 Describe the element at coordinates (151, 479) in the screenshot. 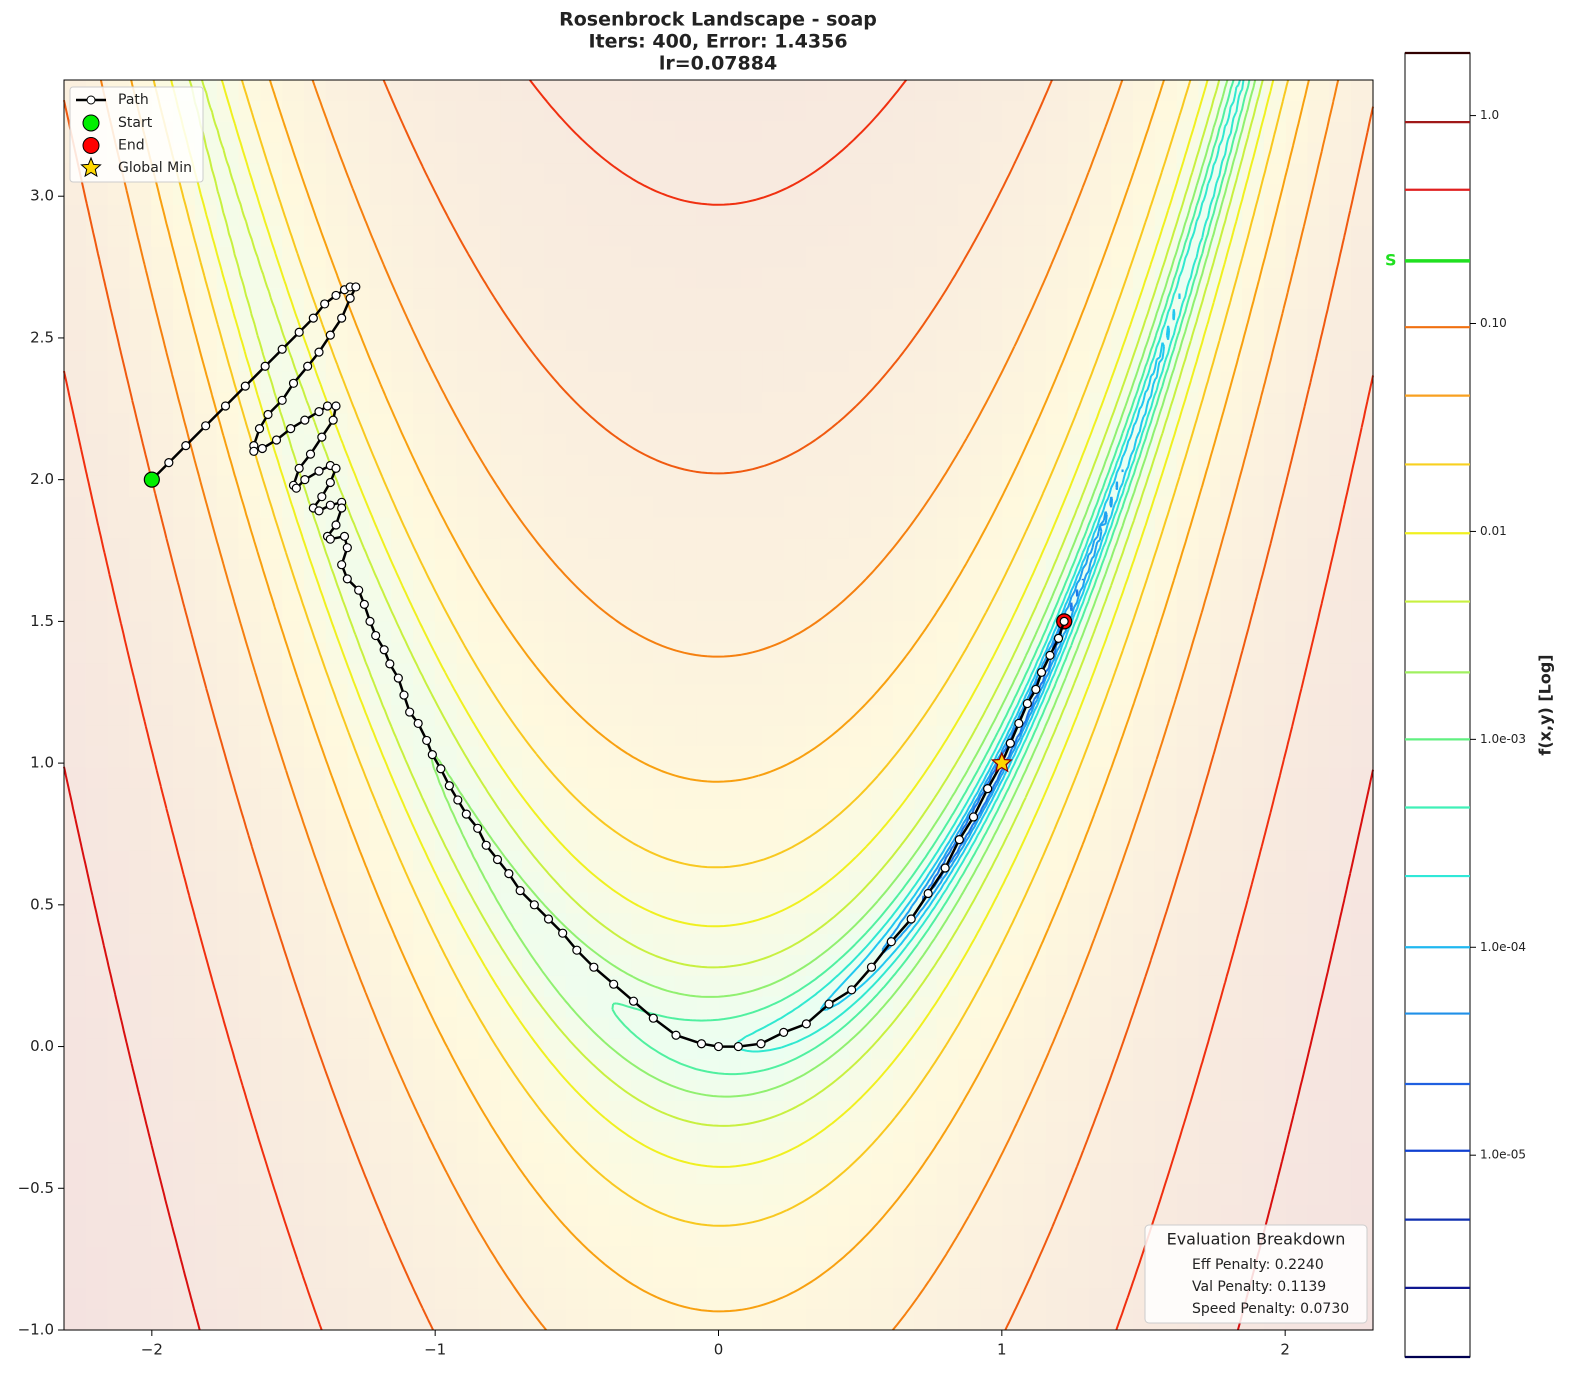

I see `point-marker` at that location.